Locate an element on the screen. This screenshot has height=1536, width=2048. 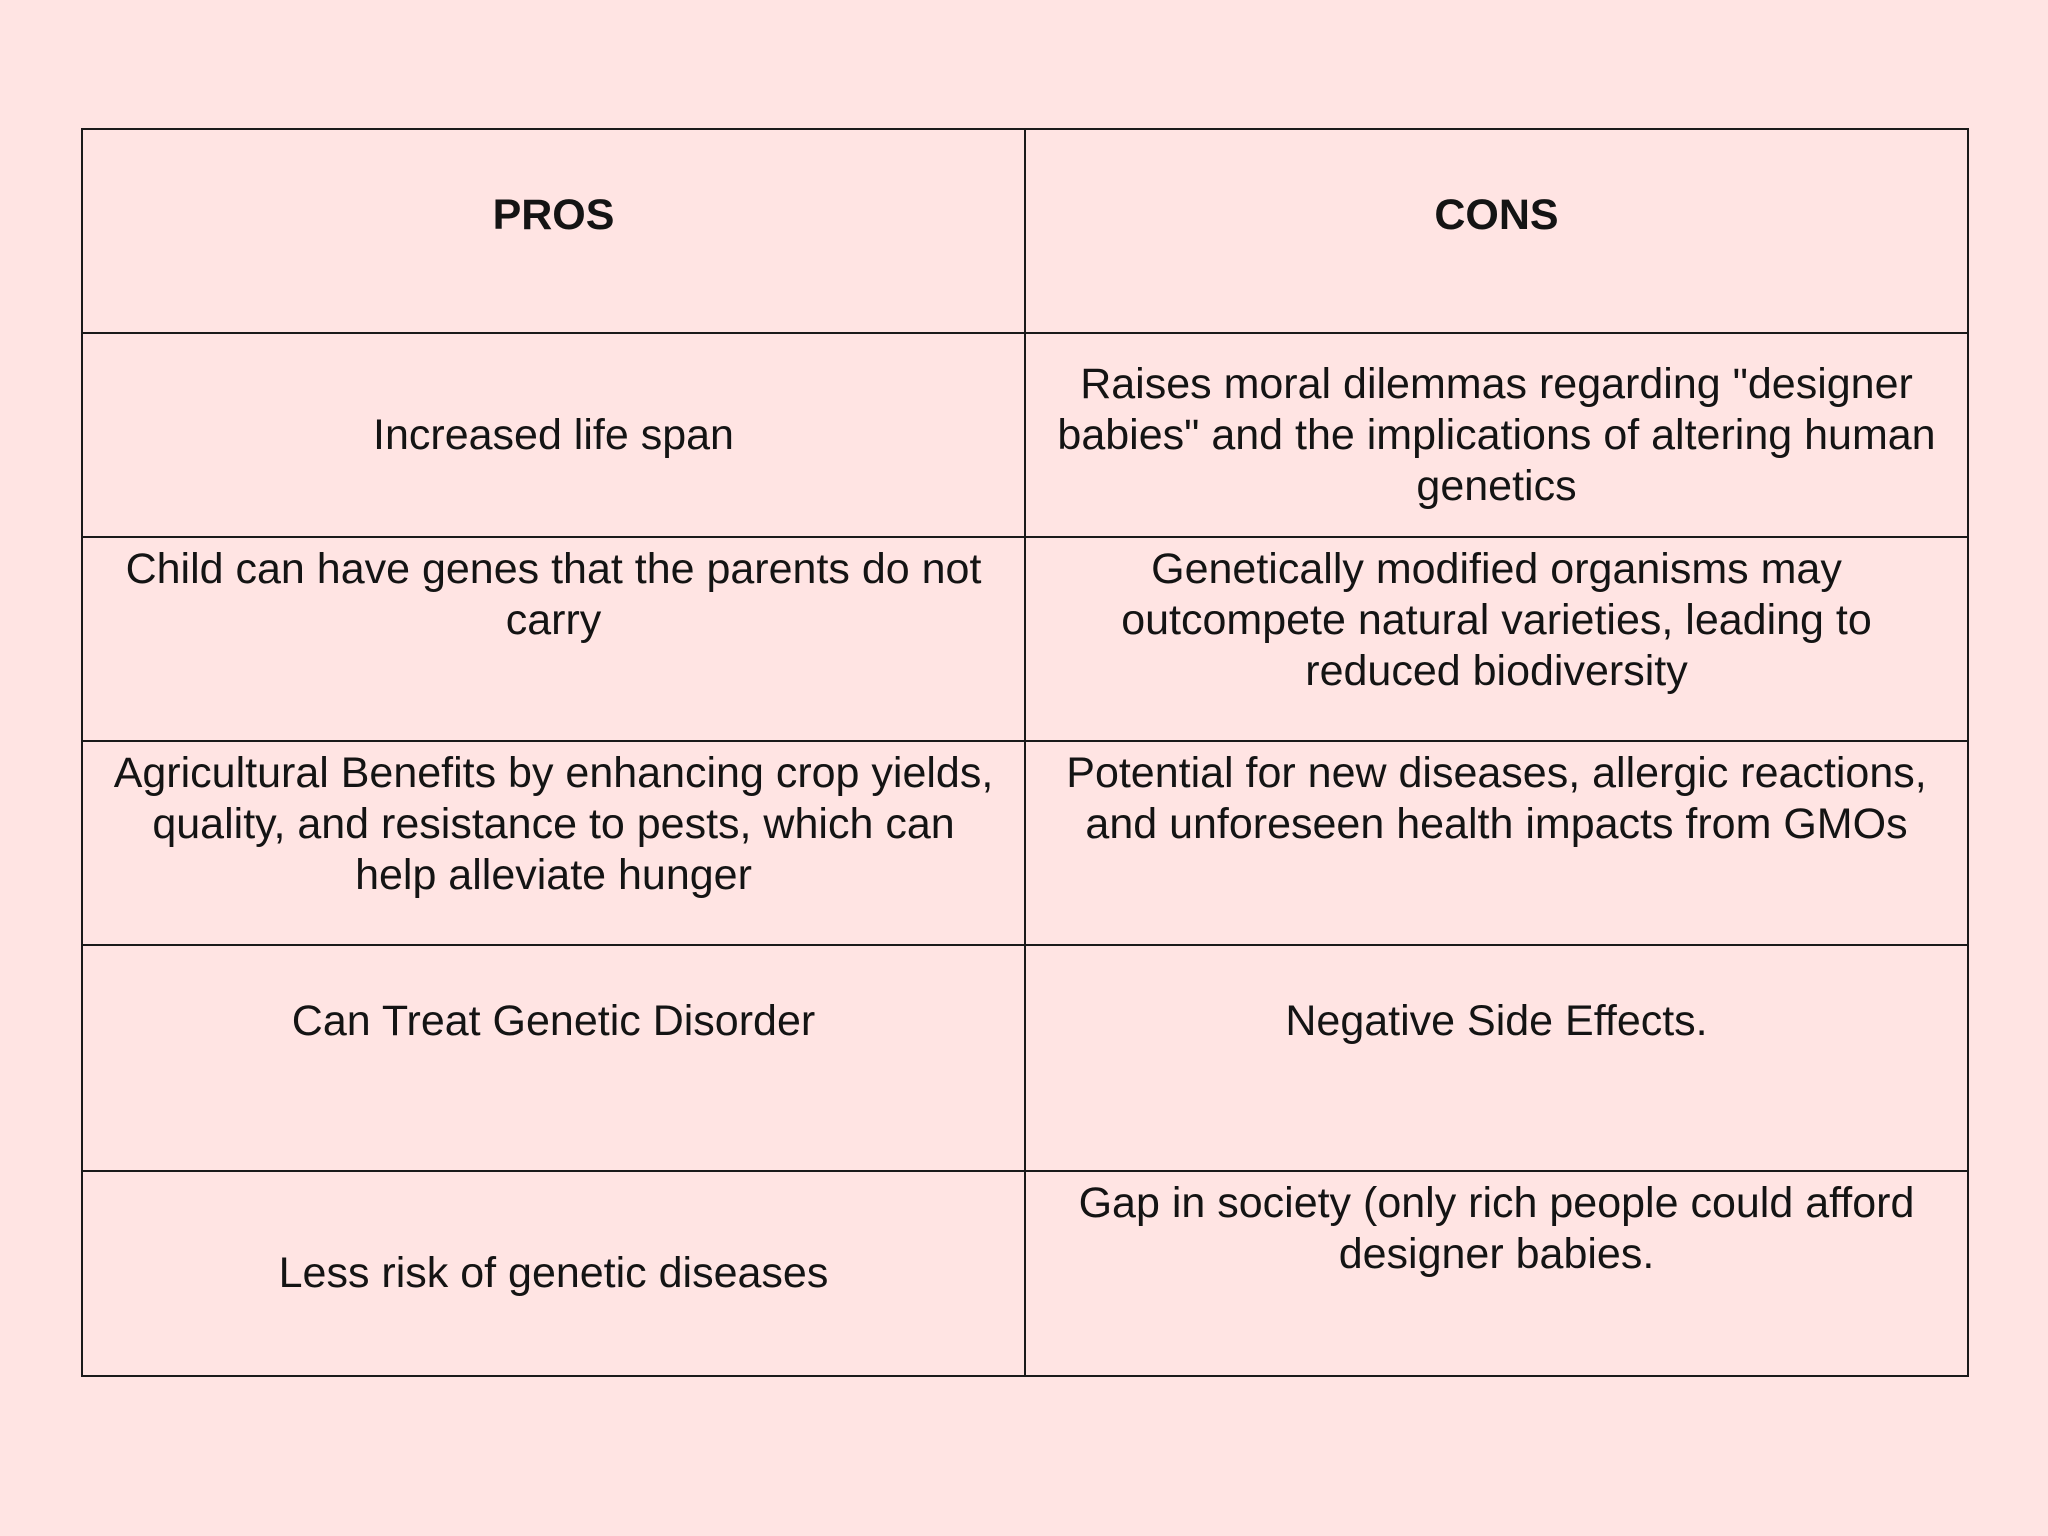
table-header-row: PROS CONS is located at coordinates (1025, 231).